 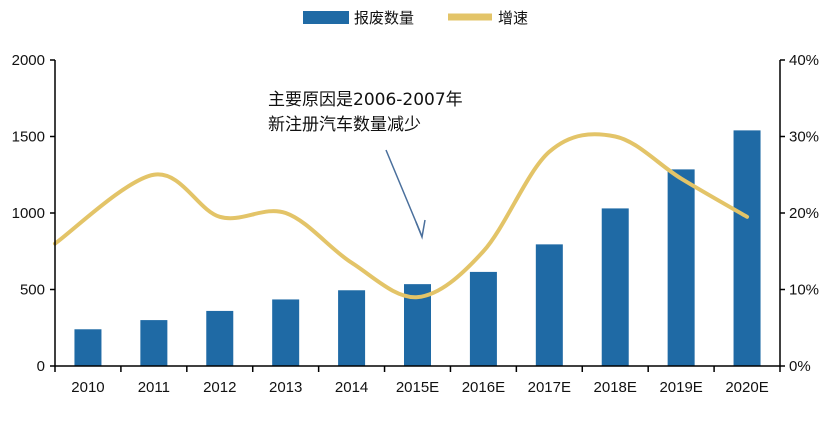 I want to click on bar-2018E, so click(x=615, y=287).